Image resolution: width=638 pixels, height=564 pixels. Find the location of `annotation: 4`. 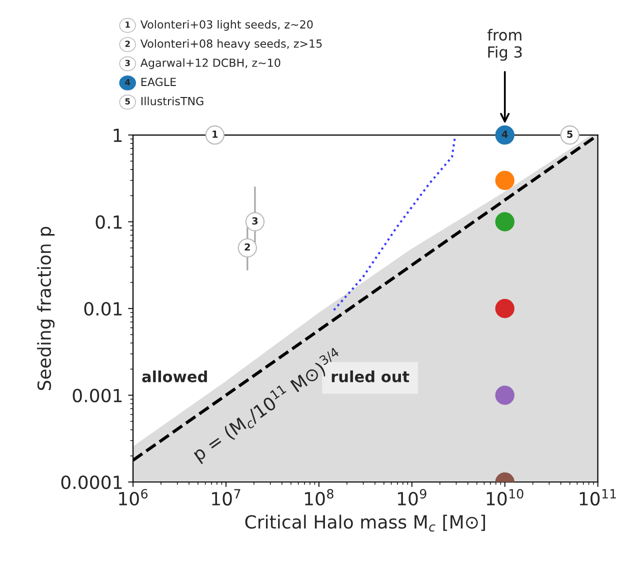

annotation: 4 is located at coordinates (505, 134).